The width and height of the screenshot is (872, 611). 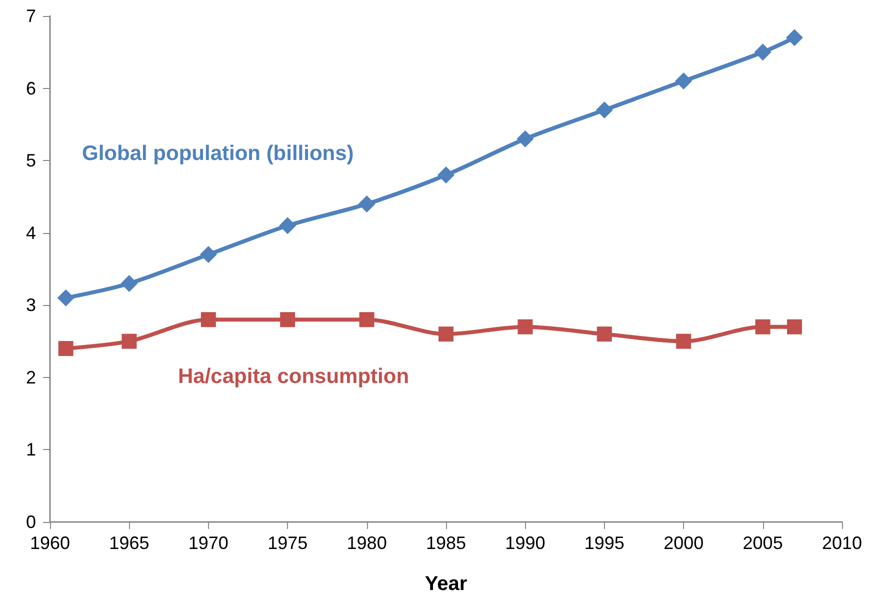 I want to click on x-tick-label: 1970, so click(x=208, y=543).